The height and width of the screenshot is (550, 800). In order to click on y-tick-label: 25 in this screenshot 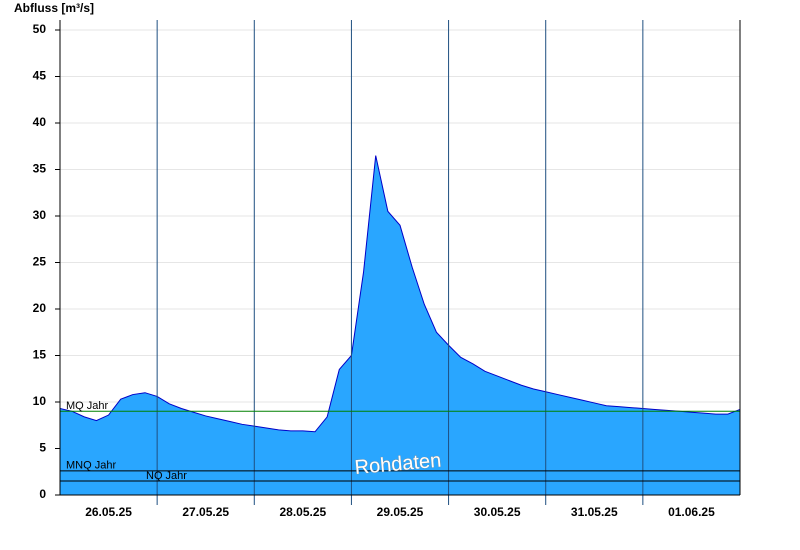, I will do `click(40, 262)`.